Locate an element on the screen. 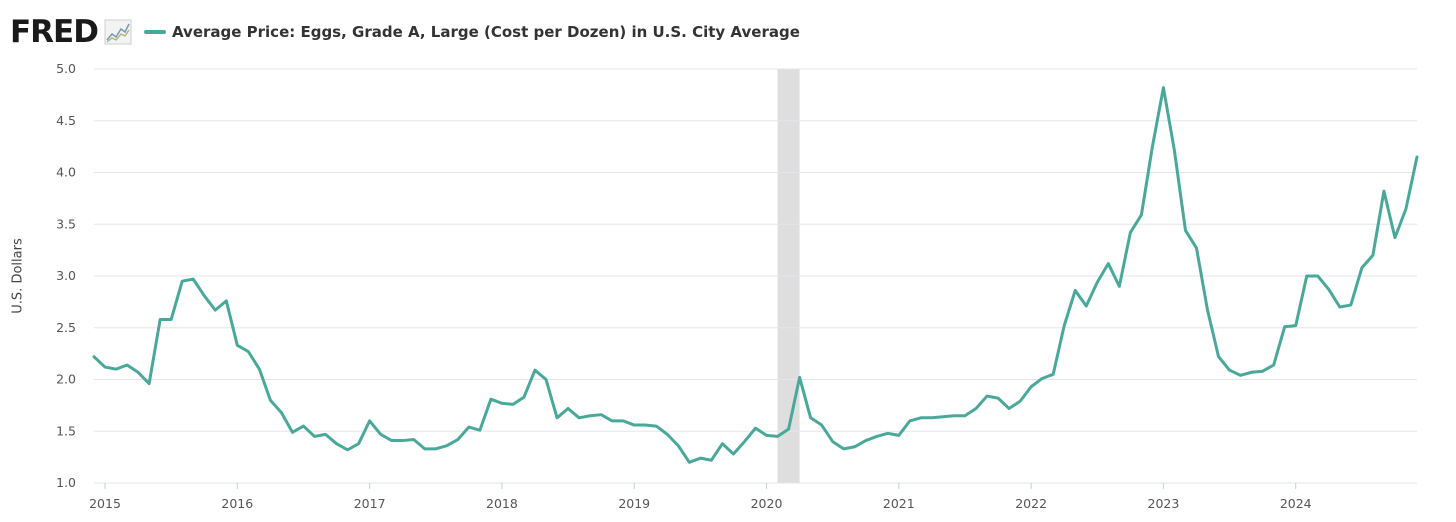 The height and width of the screenshot is (522, 1456). y-tick-label: 1.0 is located at coordinates (66, 482).